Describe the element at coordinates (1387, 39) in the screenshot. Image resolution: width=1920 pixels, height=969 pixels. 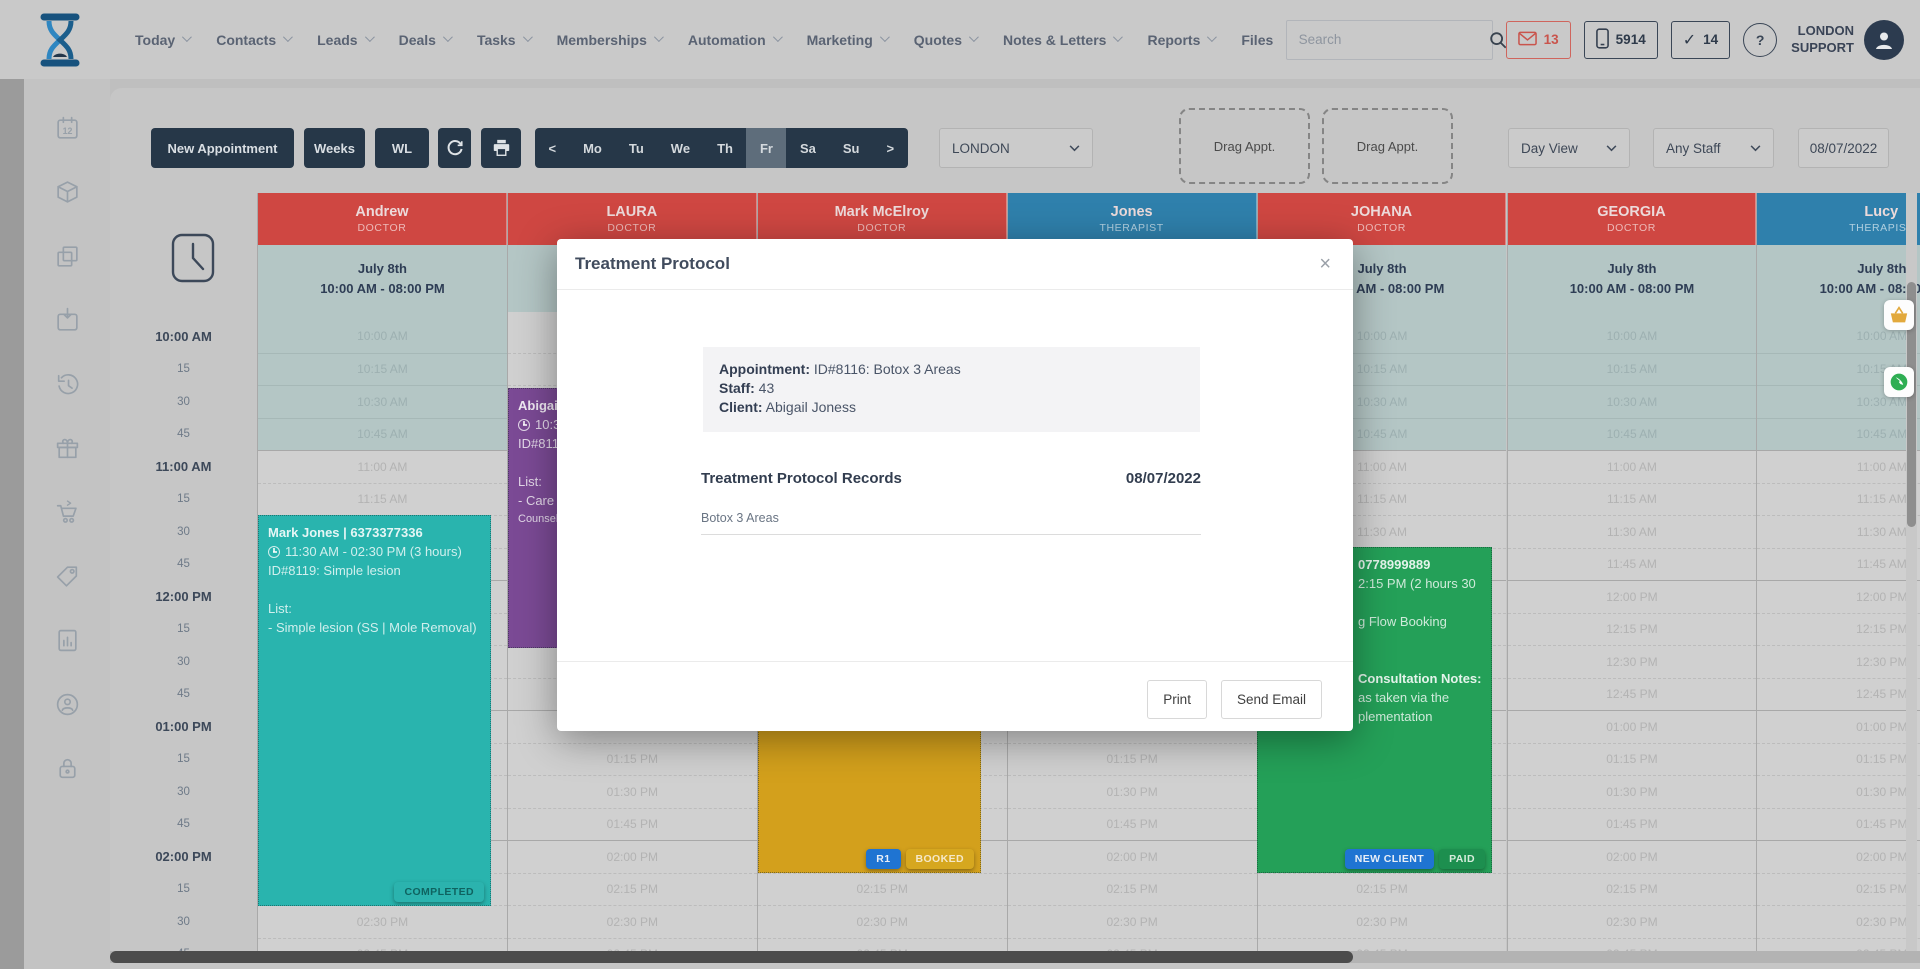
I see `search-input` at that location.